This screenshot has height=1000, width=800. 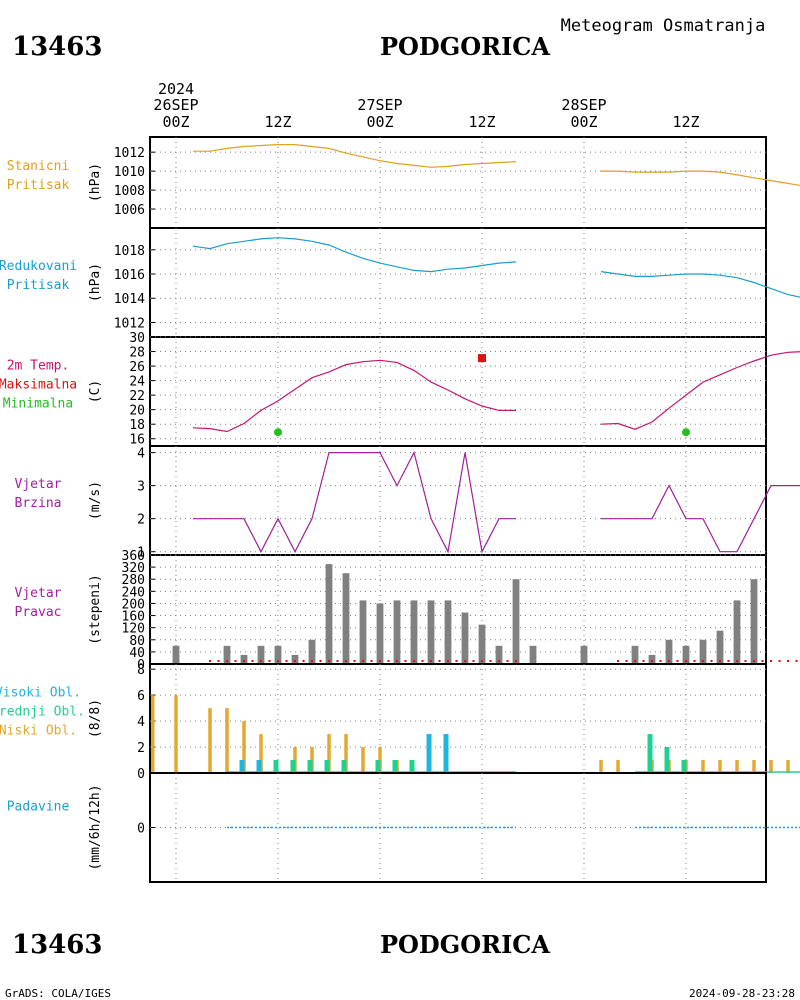 I want to click on panel-frame, so click(x=458, y=609).